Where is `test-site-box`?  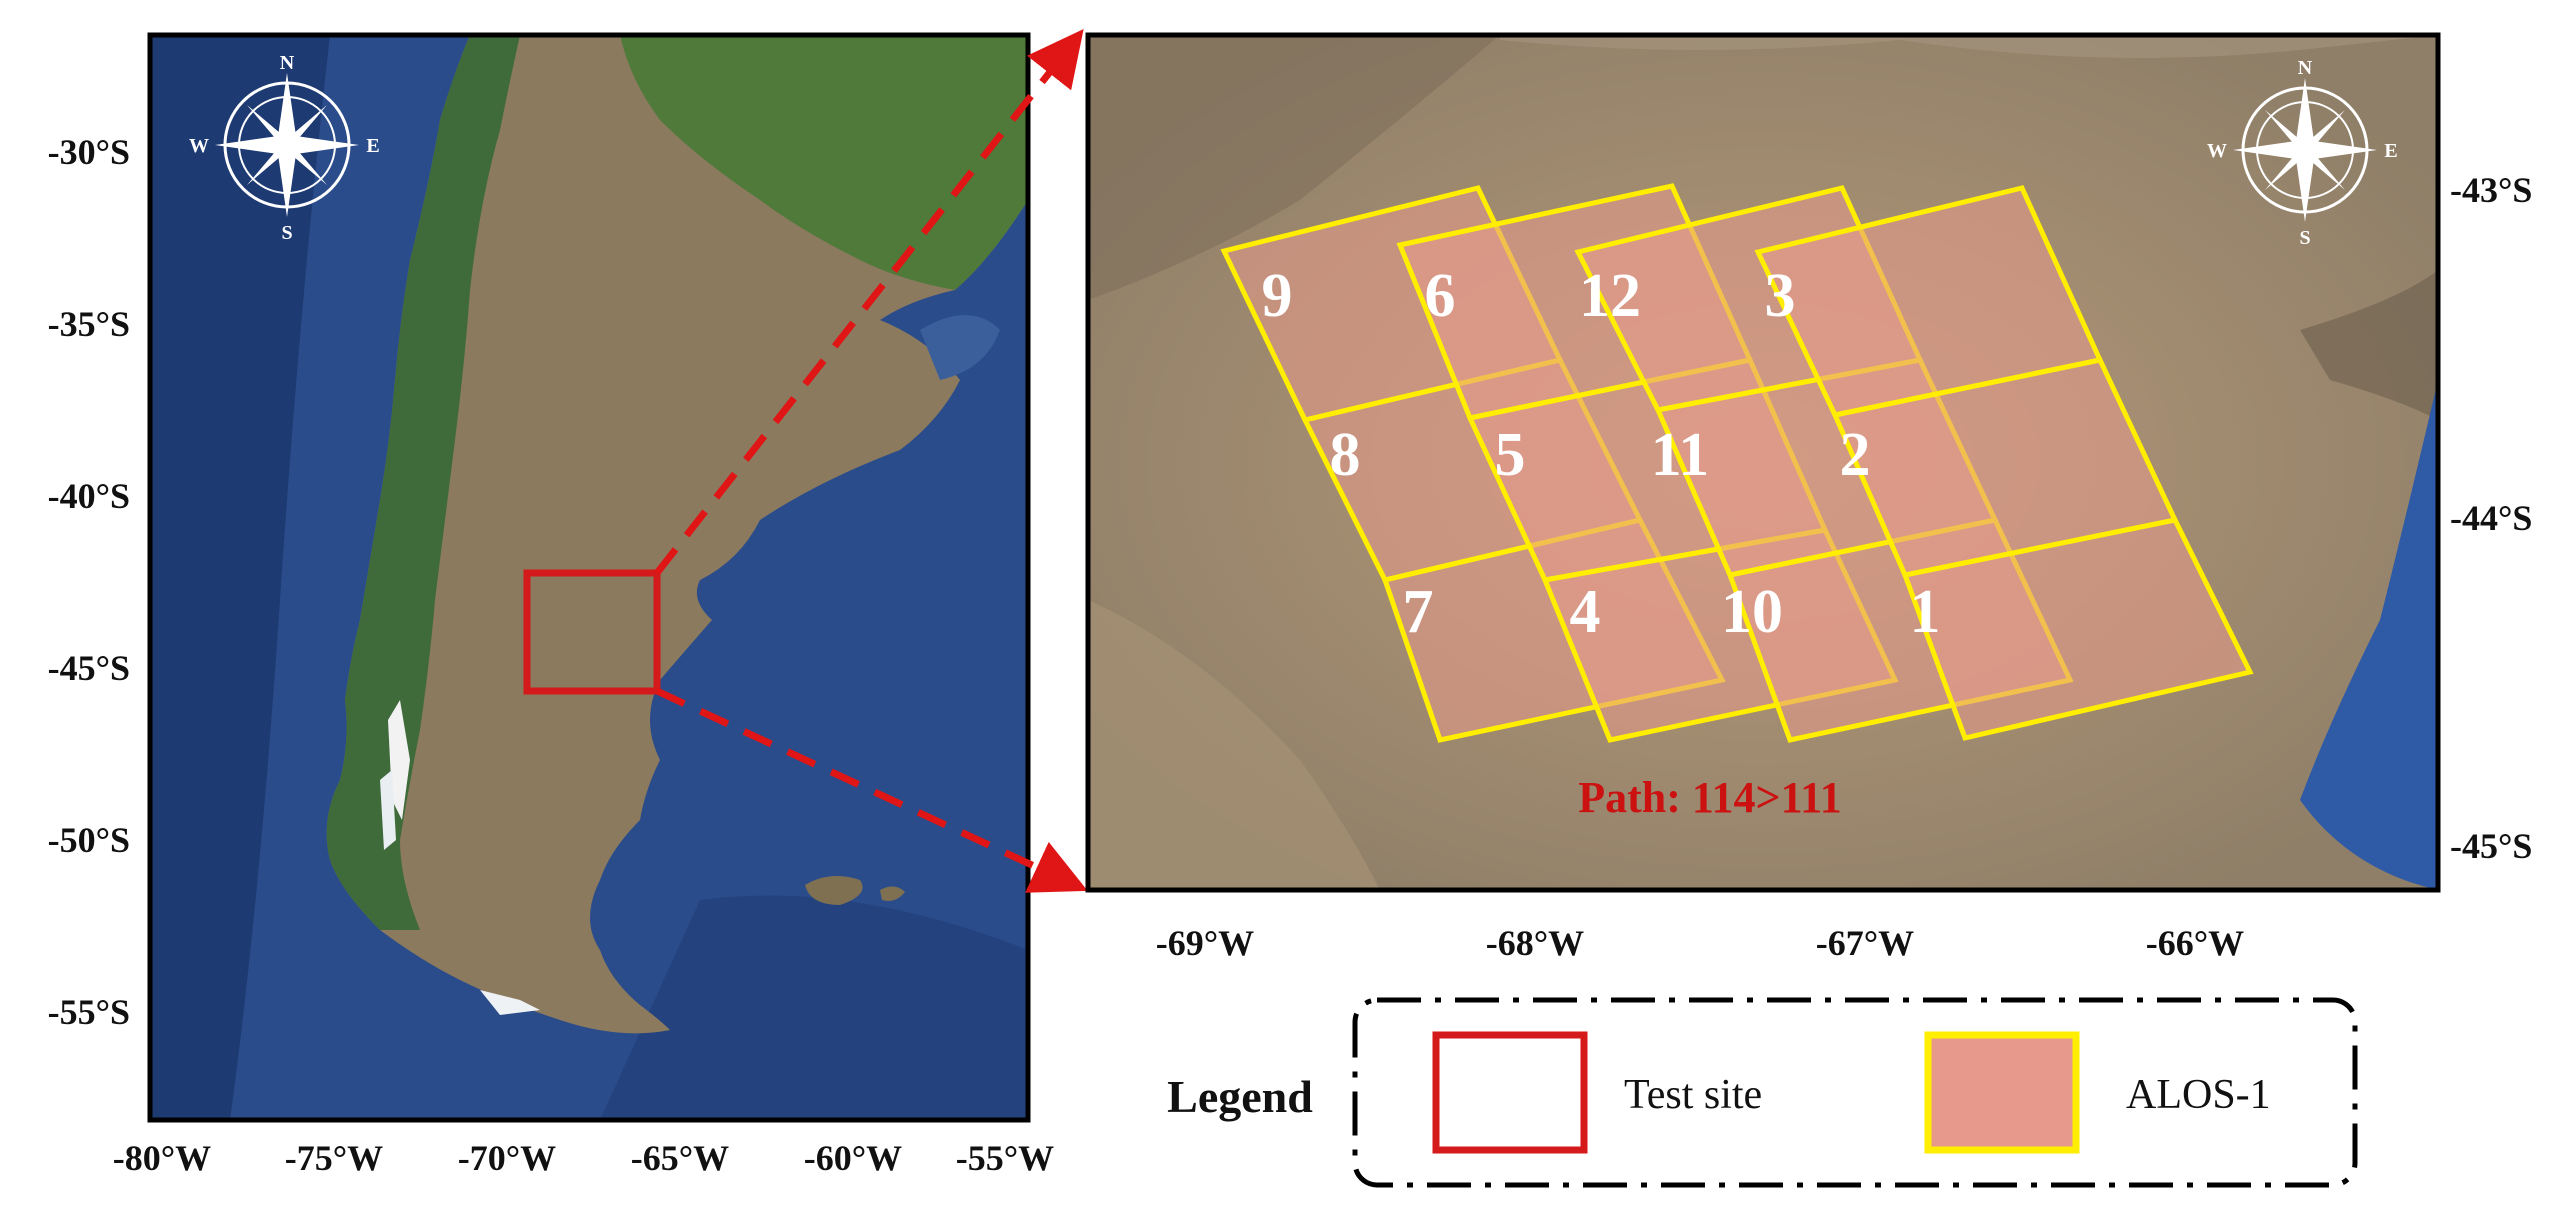 test-site-box is located at coordinates (592, 632).